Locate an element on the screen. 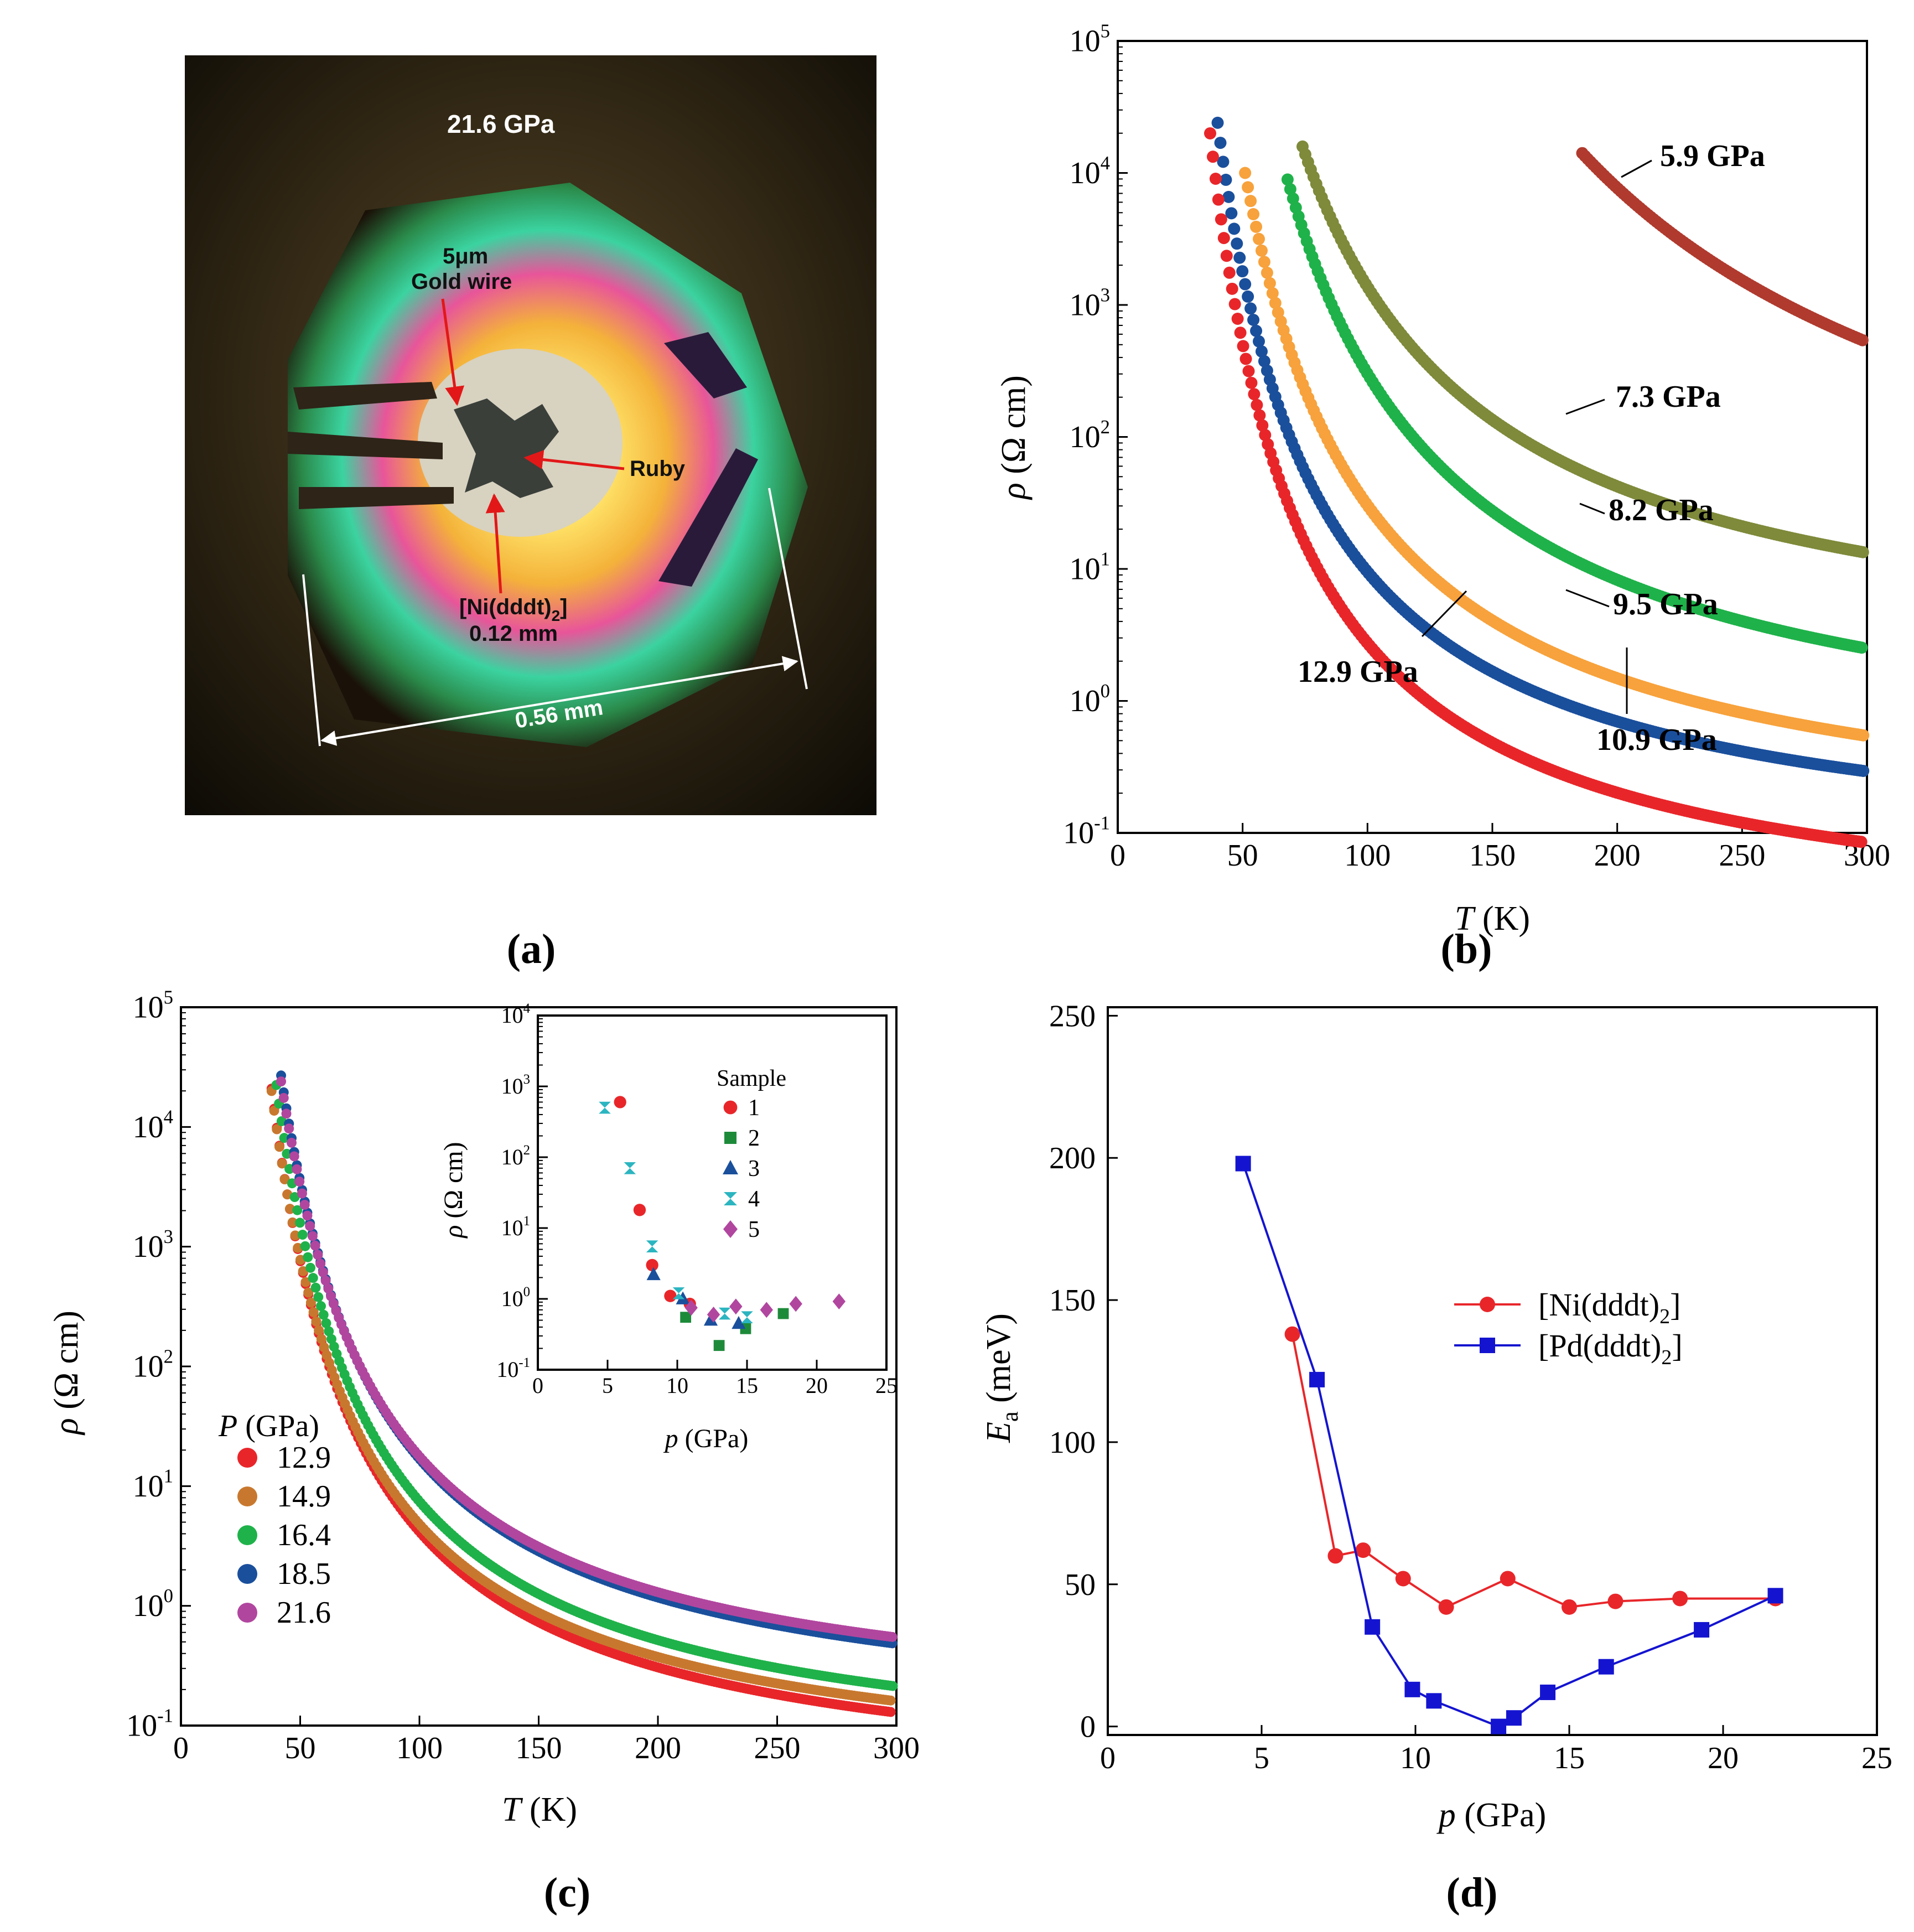  panel-c-y-tick-label: 10¹ is located at coordinates (153, 1484).